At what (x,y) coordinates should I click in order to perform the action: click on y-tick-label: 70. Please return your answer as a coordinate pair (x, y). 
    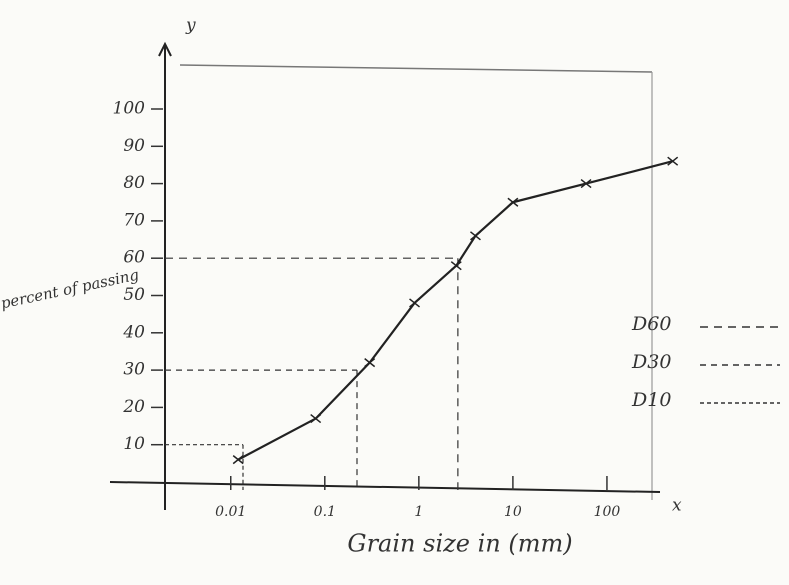
    Looking at the image, I should click on (134, 220).